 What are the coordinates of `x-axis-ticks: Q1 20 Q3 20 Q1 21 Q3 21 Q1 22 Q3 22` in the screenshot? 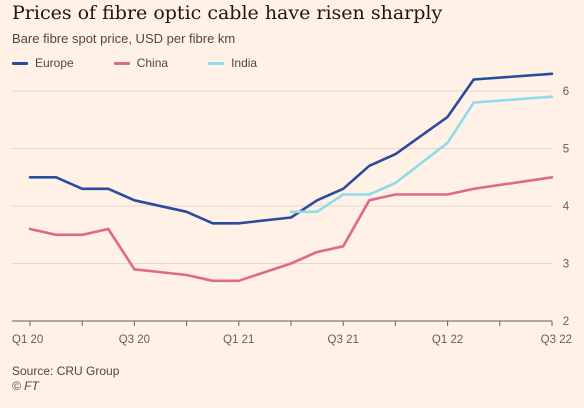 It's located at (292, 340).